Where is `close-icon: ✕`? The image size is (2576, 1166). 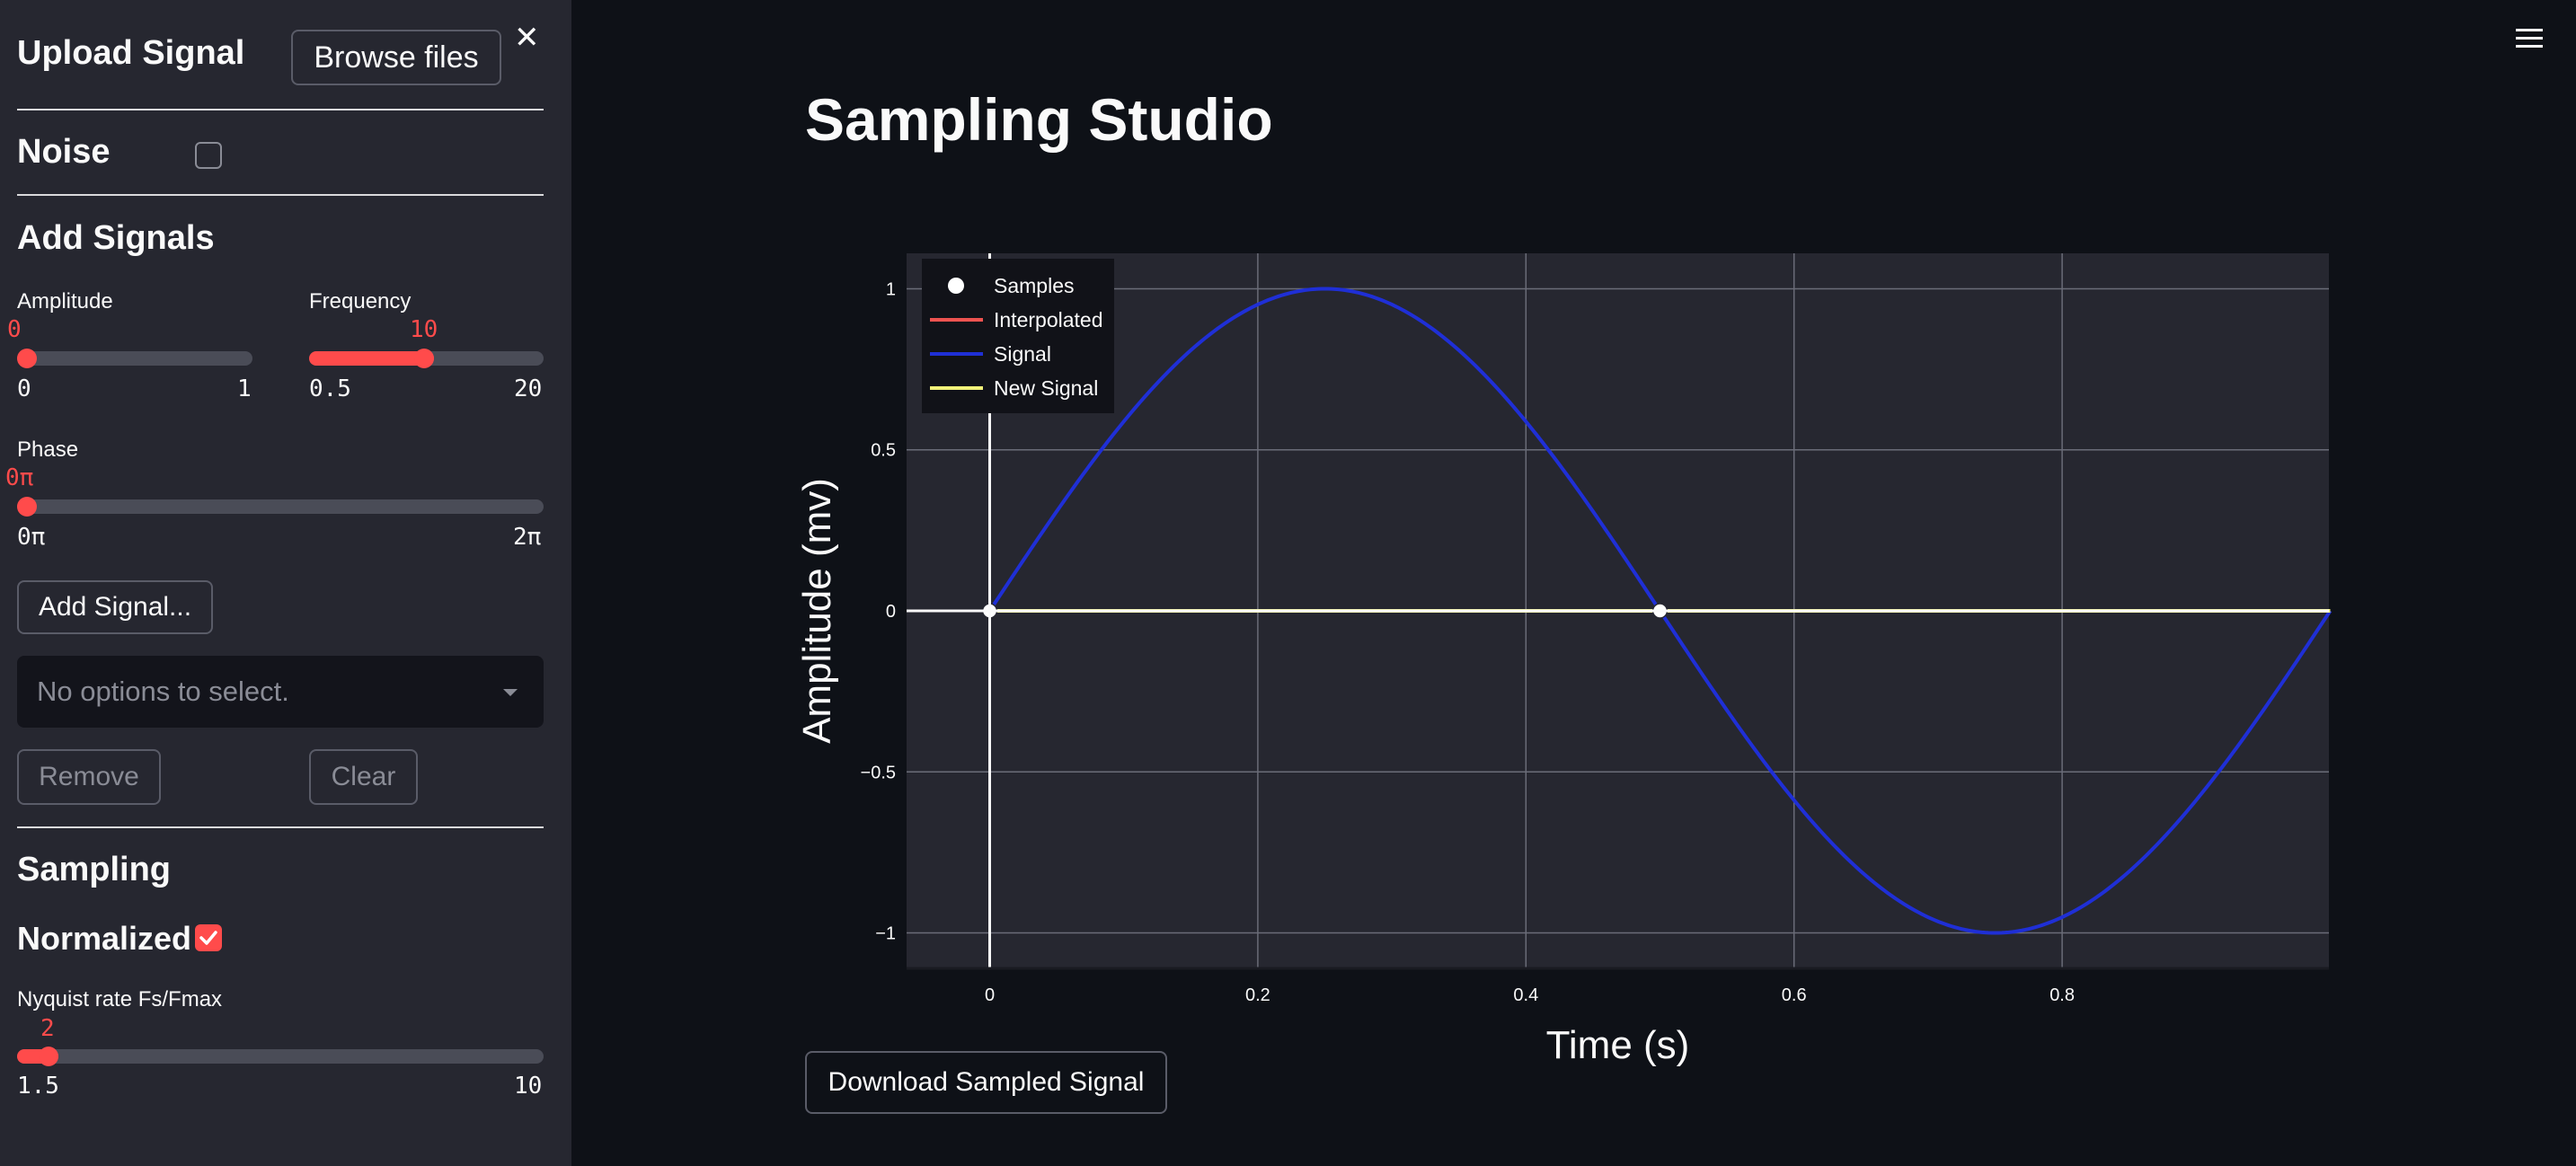 close-icon: ✕ is located at coordinates (527, 38).